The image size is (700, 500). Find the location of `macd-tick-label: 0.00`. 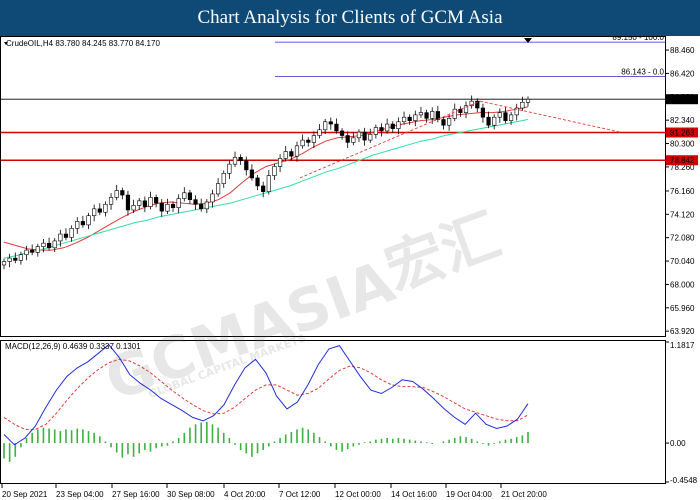

macd-tick-label: 0.00 is located at coordinates (678, 443).